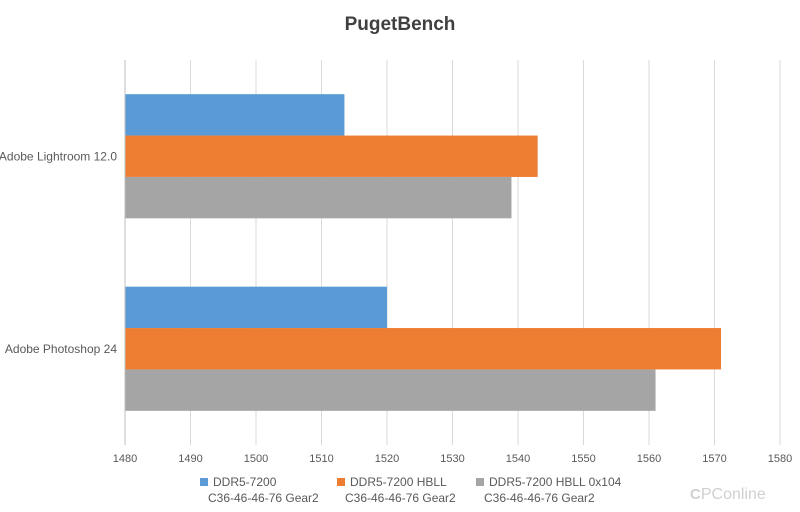 The width and height of the screenshot is (800, 512). I want to click on category-label: Adobe Lightroom 12.0, so click(58, 156).